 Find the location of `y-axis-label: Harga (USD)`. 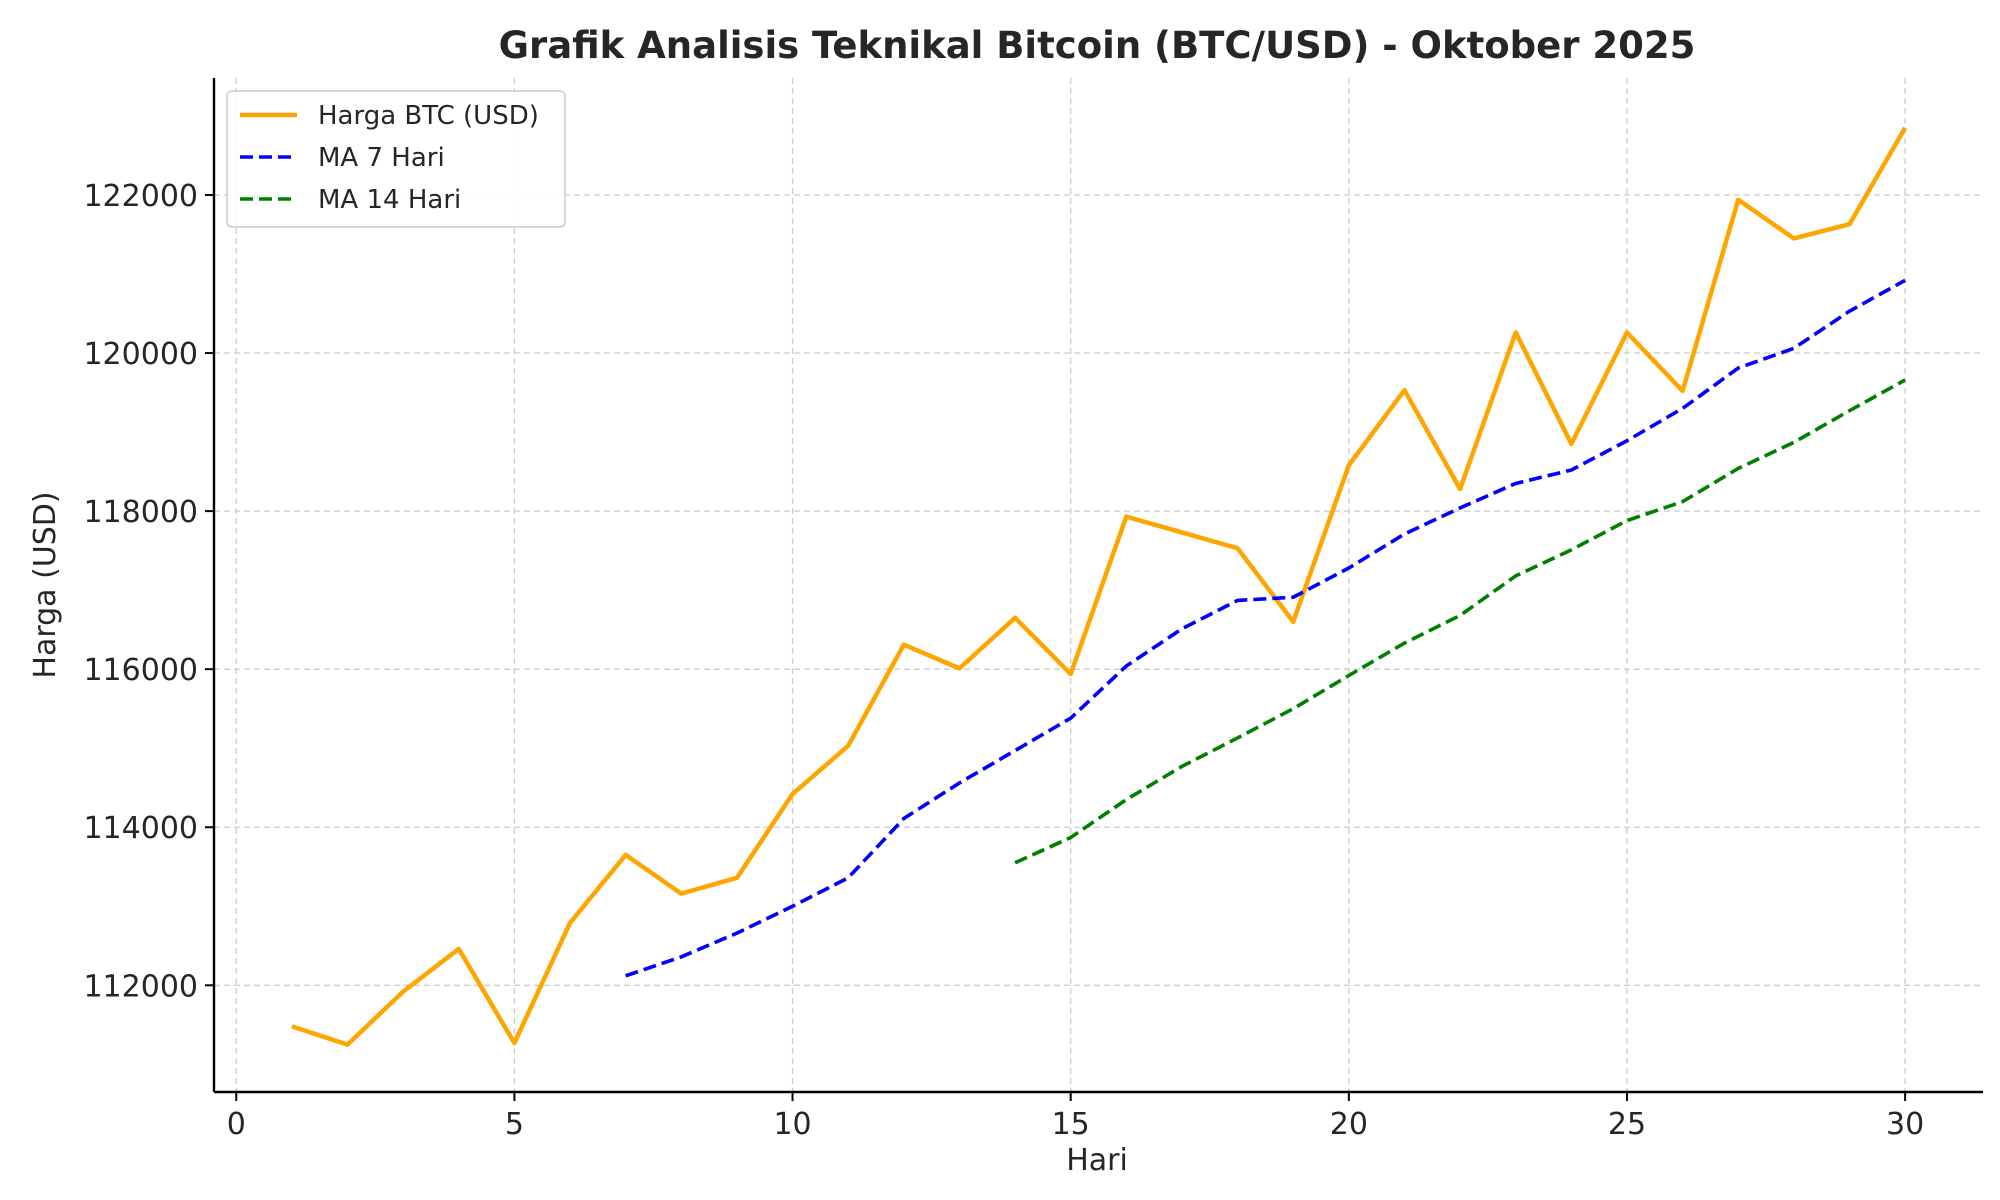

y-axis-label: Harga (USD) is located at coordinates (45, 584).